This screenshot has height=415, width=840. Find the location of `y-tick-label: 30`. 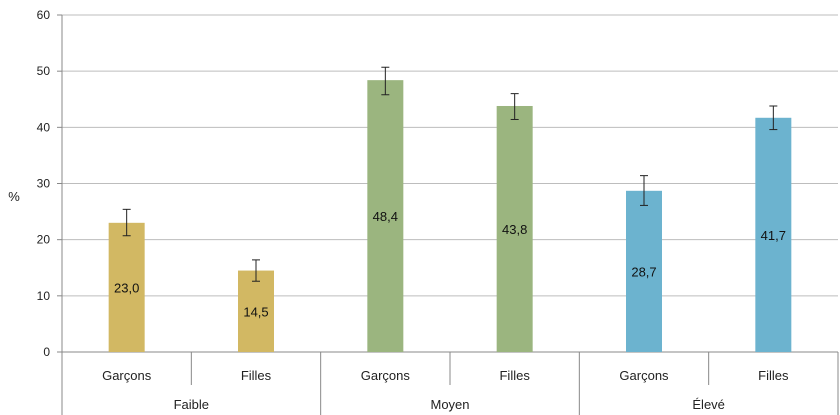

y-tick-label: 30 is located at coordinates (44, 184).